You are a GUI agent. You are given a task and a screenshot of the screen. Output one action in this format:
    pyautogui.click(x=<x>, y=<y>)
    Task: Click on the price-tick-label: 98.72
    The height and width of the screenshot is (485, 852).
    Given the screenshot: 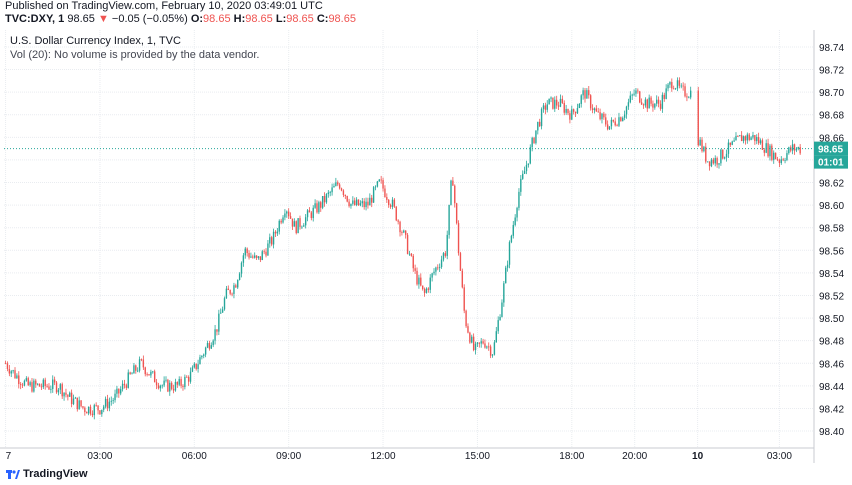 What is the action you would take?
    pyautogui.click(x=831, y=71)
    